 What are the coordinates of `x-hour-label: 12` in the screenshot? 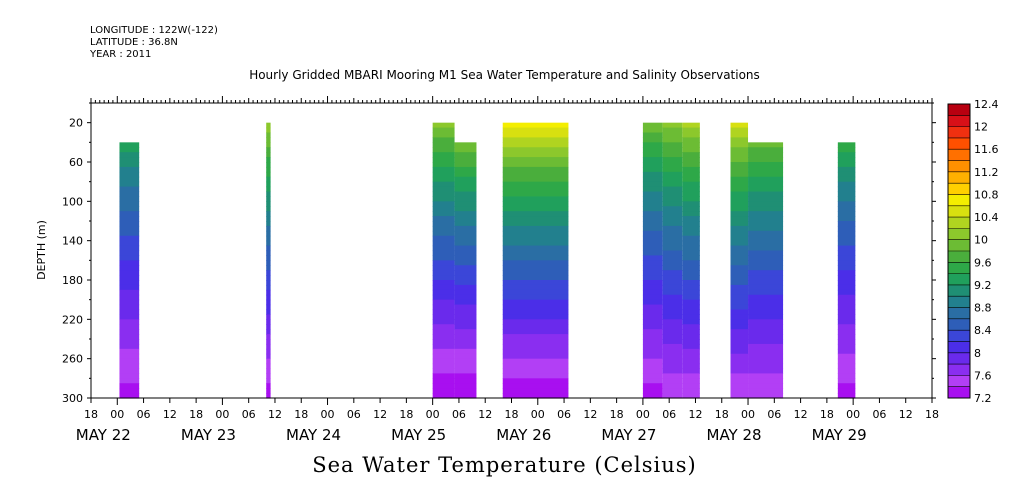 It's located at (590, 414).